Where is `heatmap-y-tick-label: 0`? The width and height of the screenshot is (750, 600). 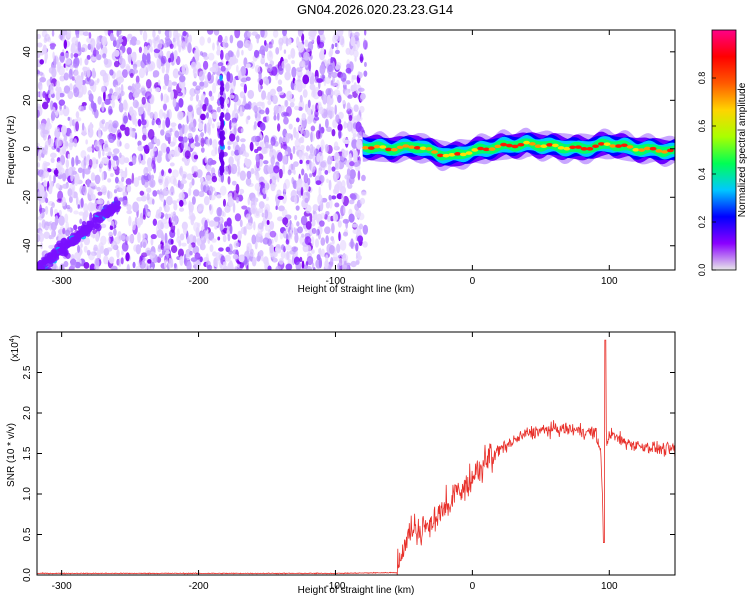
heatmap-y-tick-label: 0 is located at coordinates (27, 149).